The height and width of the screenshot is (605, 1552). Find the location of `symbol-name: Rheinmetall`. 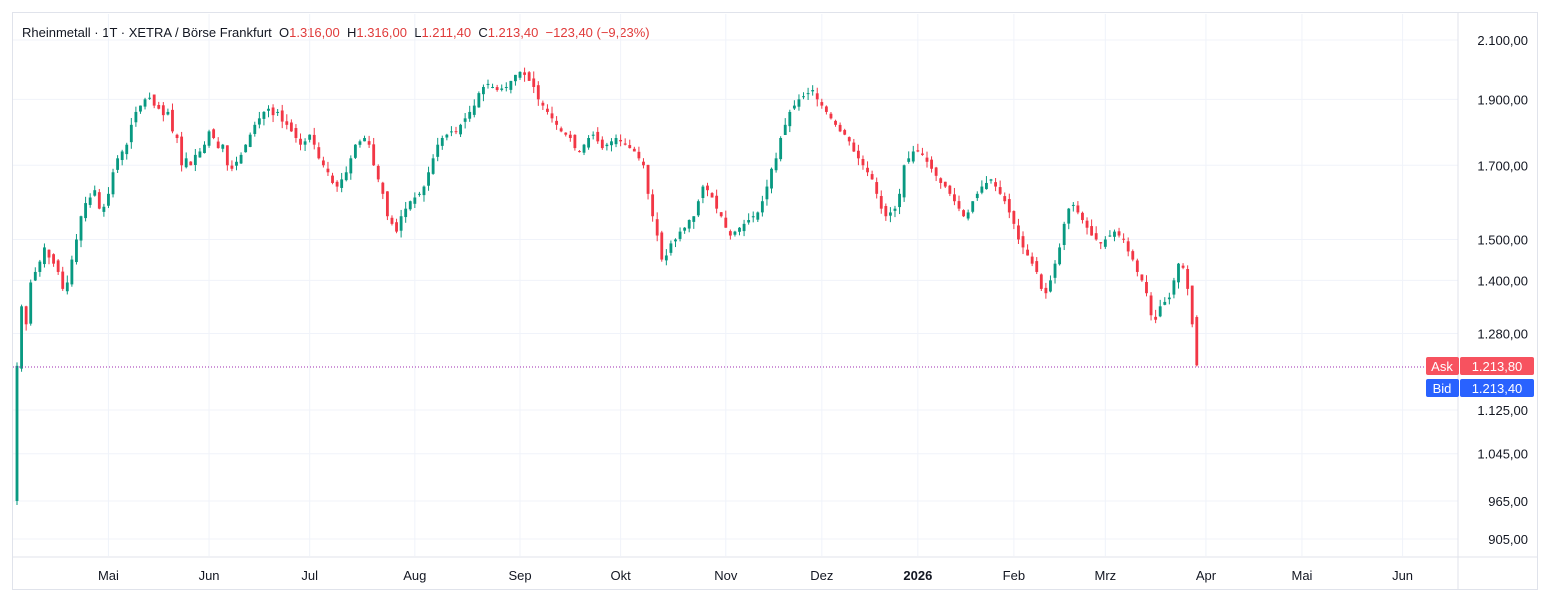

symbol-name: Rheinmetall is located at coordinates (56, 32).